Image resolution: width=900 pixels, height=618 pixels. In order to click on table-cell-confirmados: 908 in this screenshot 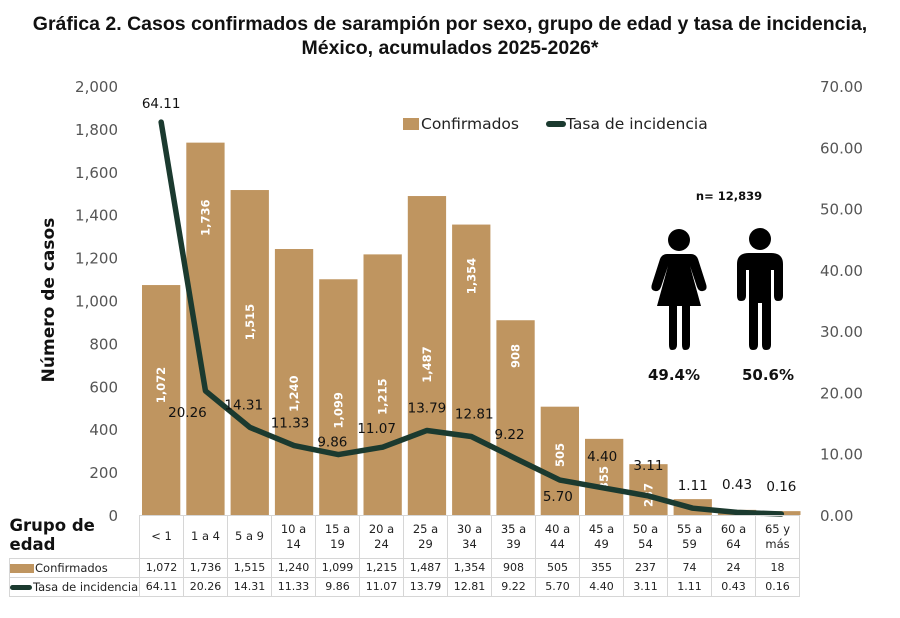, I will do `click(513, 567)`.